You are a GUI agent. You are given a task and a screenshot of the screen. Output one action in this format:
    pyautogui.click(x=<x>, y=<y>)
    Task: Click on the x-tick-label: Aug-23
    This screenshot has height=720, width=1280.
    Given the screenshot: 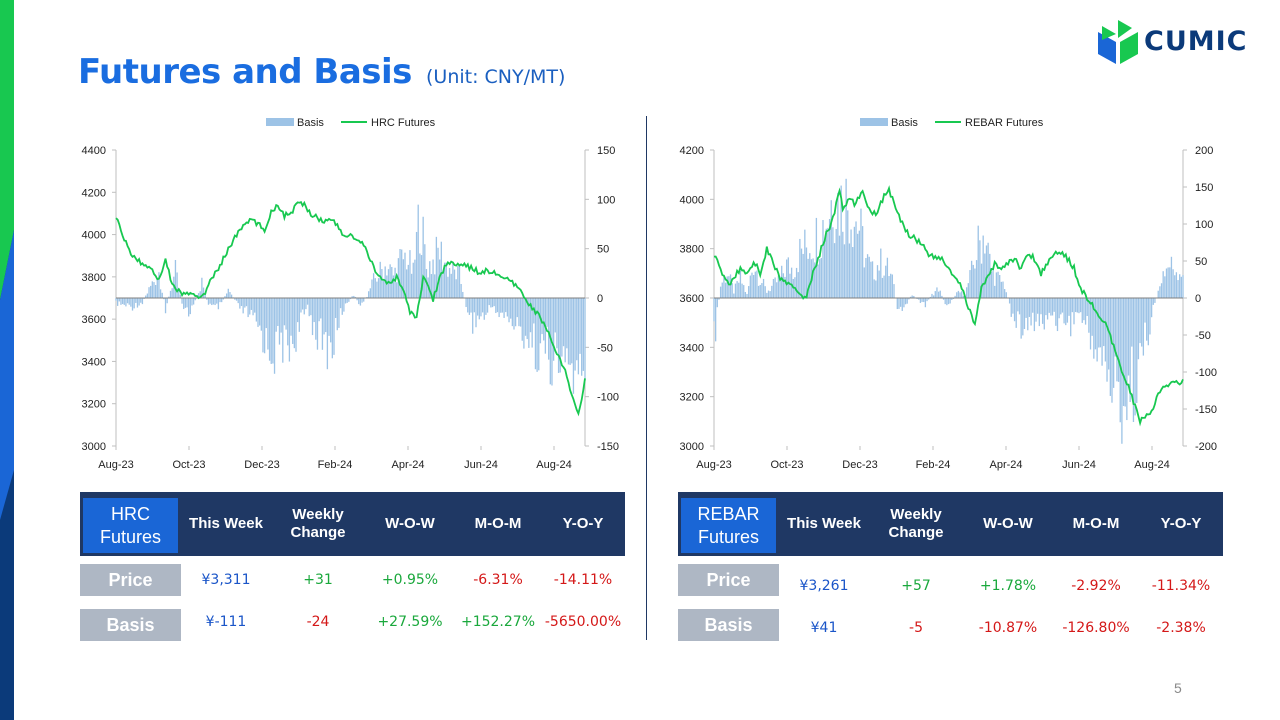 What is the action you would take?
    pyautogui.click(x=713, y=465)
    